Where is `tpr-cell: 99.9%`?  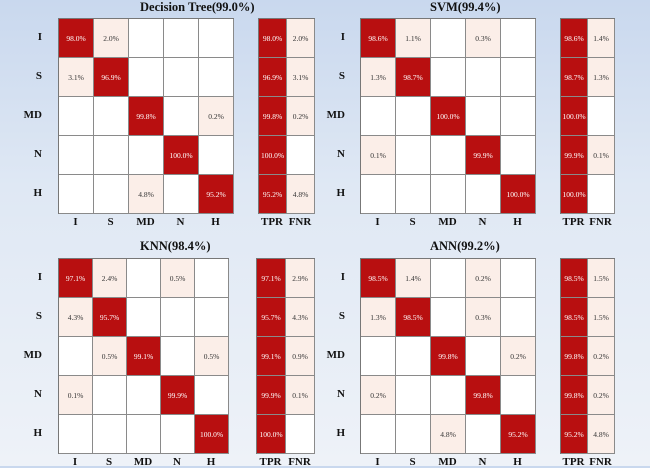
tpr-cell: 99.9% is located at coordinates (574, 155).